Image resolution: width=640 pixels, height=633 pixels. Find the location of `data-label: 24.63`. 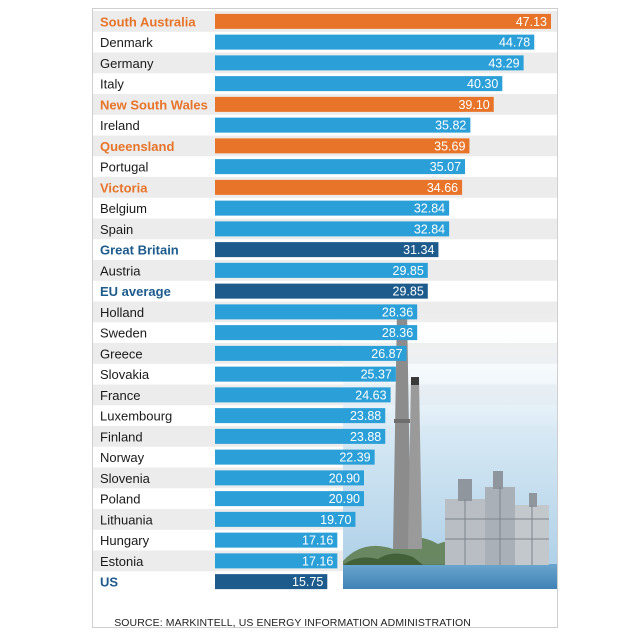

data-label: 24.63 is located at coordinates (370, 395).